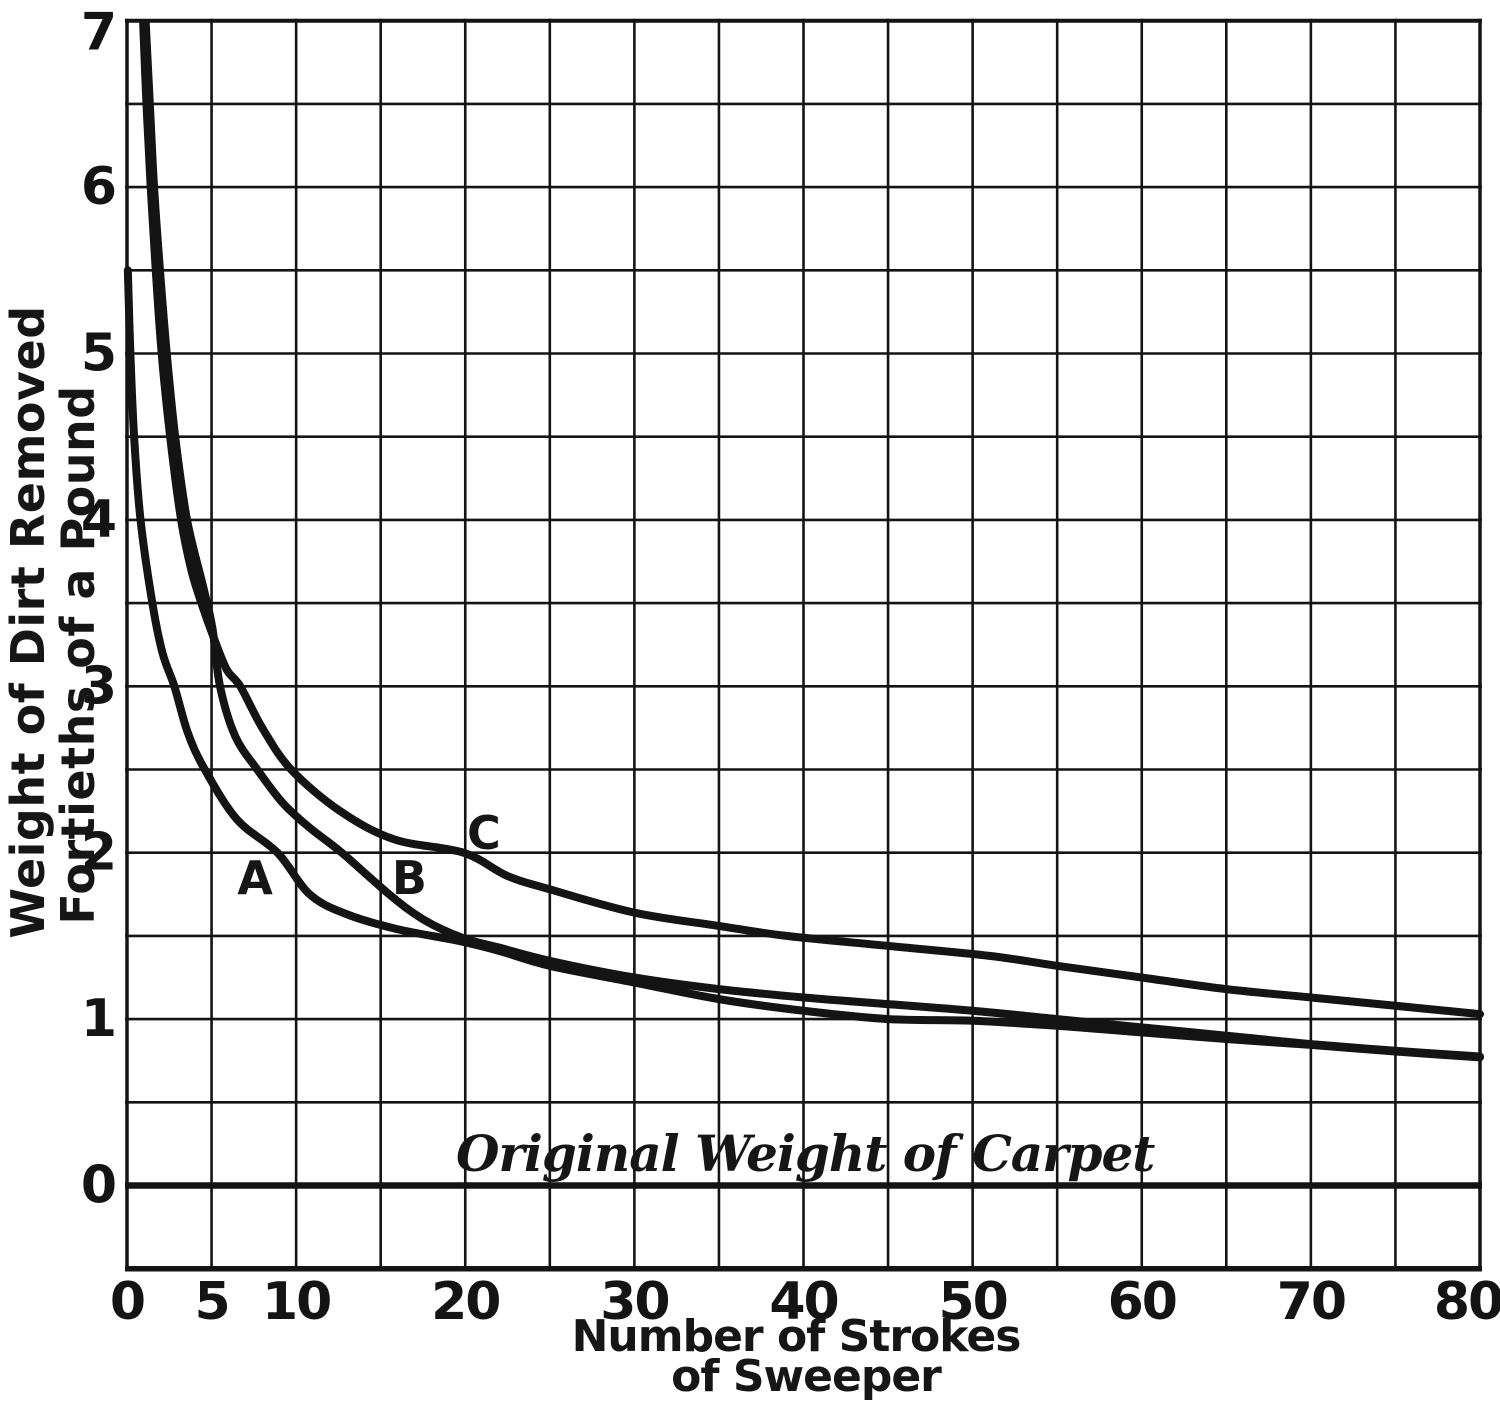 This screenshot has height=1408, width=1500. I want to click on y-tick-label-4: 4, so click(99, 520).